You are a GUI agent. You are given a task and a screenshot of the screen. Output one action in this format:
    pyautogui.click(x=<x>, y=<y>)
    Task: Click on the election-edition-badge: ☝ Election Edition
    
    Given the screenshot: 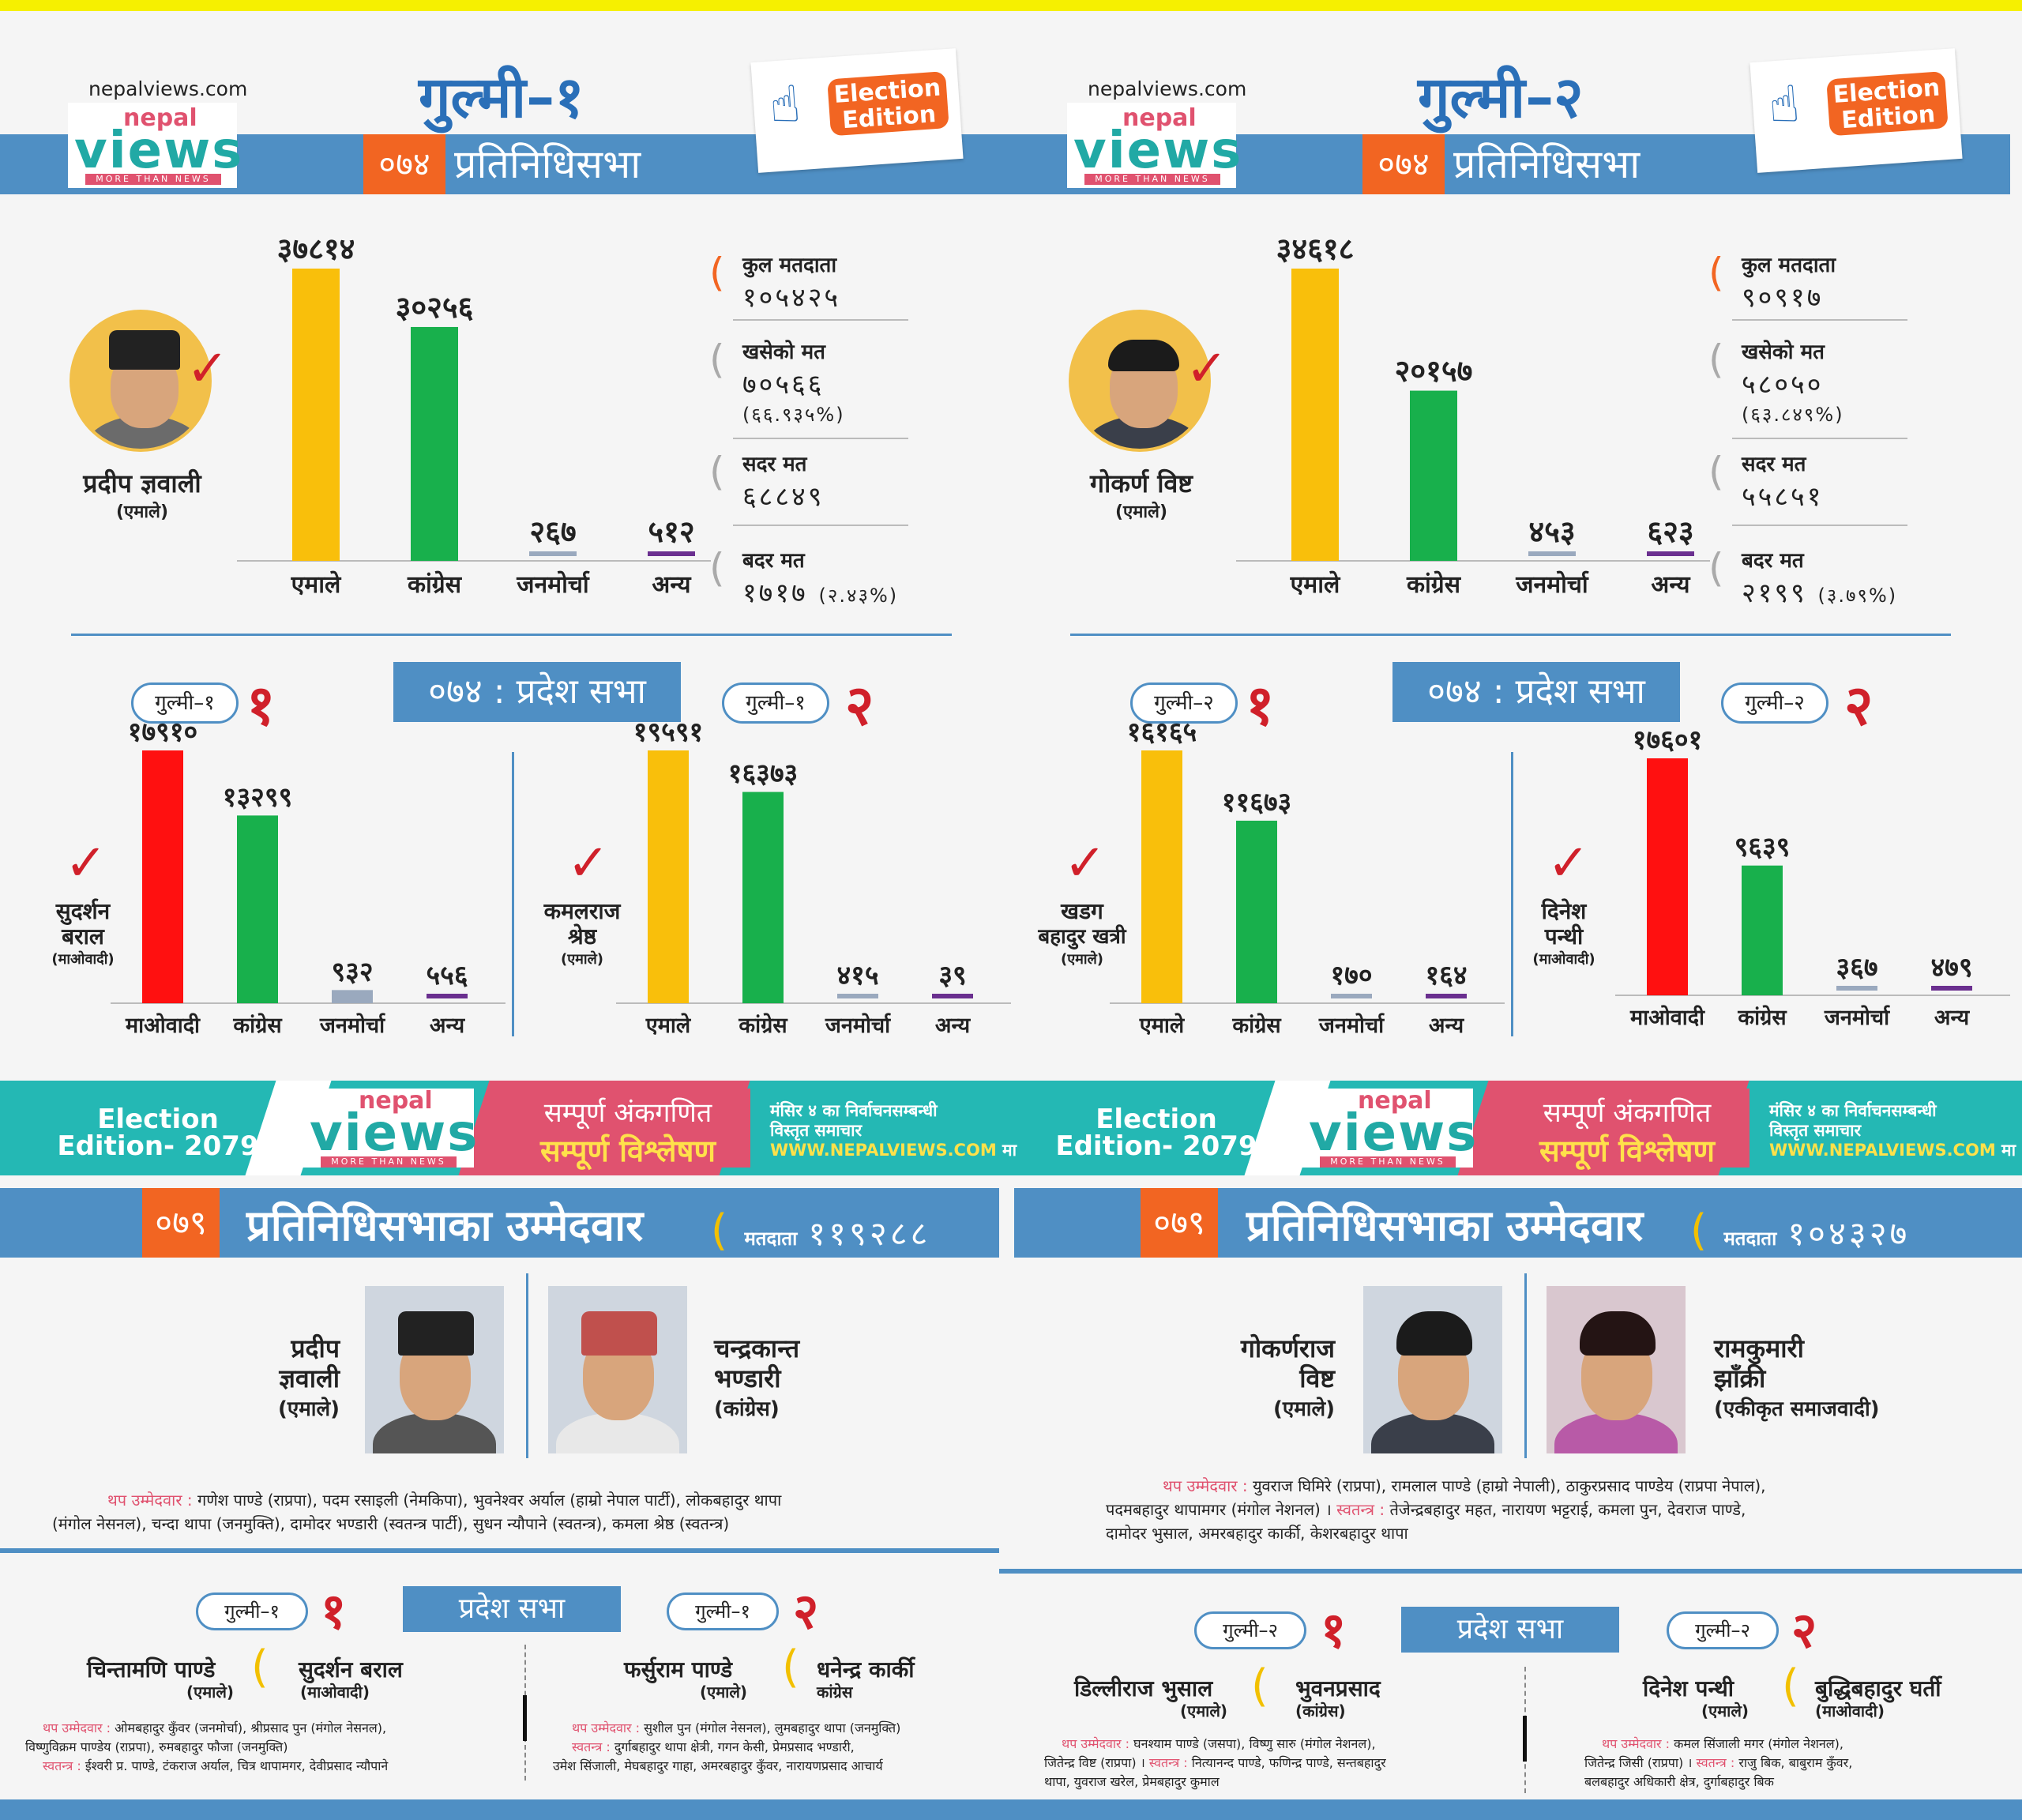 What is the action you would take?
    pyautogui.click(x=857, y=110)
    